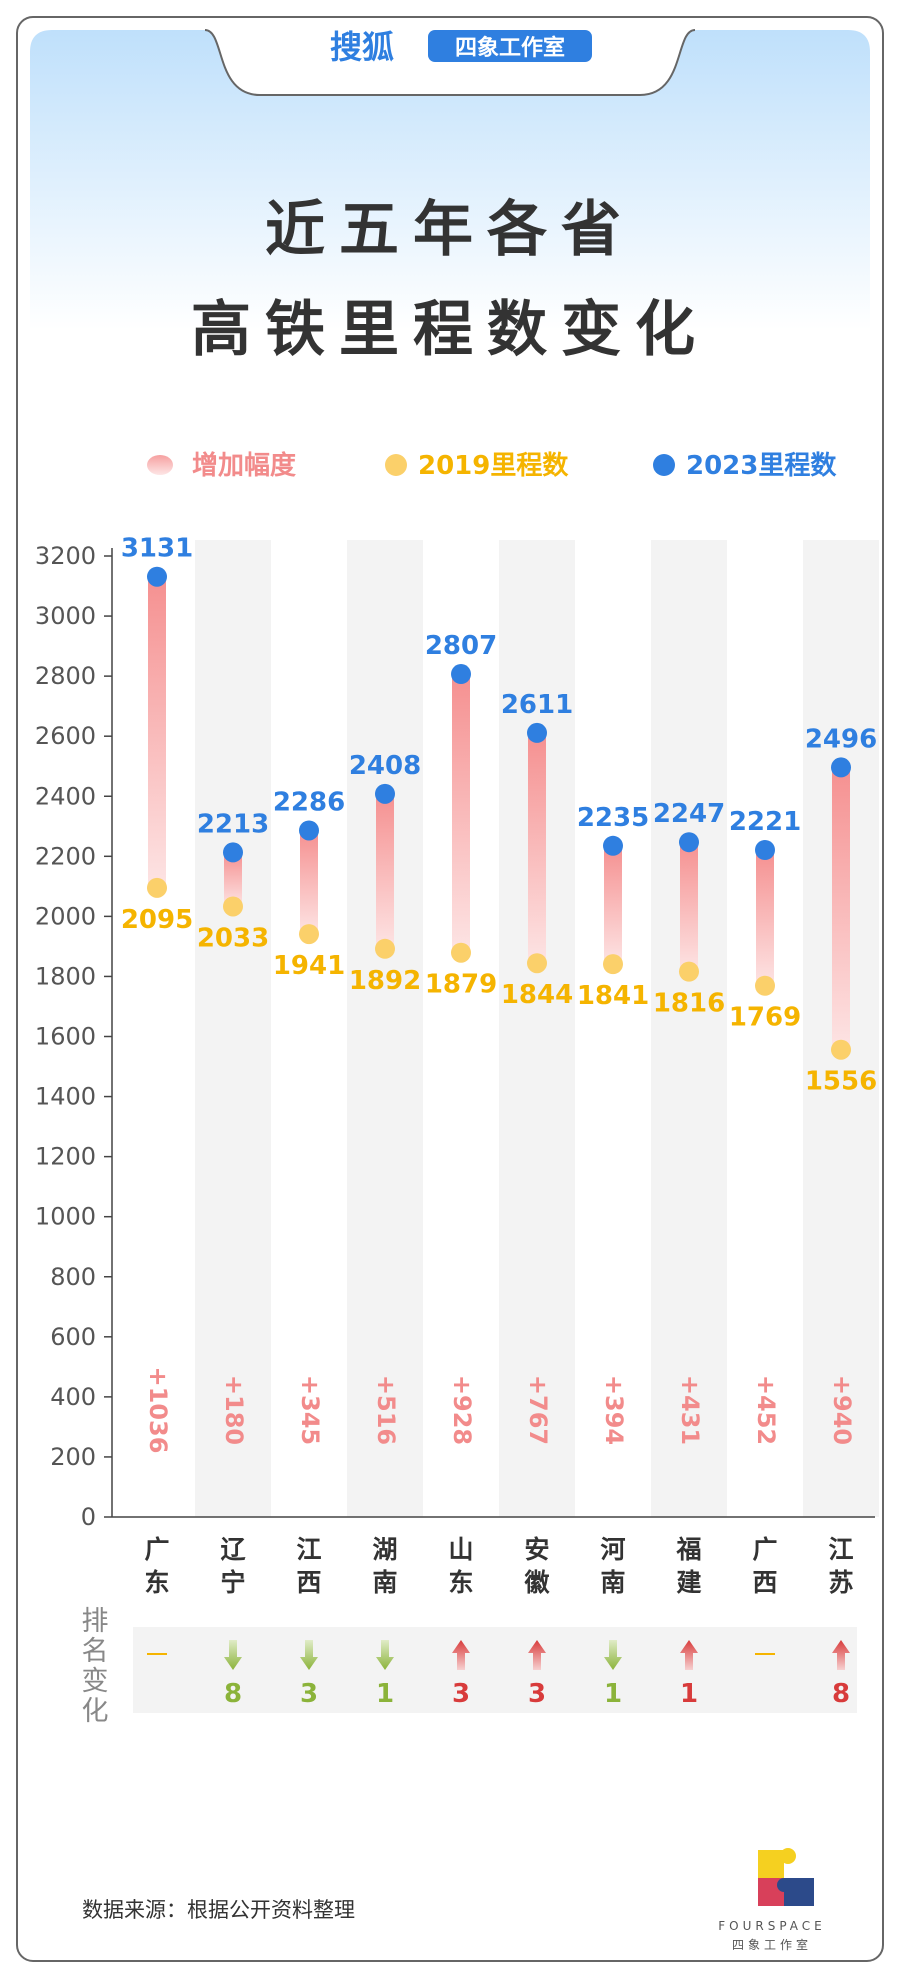  Describe the element at coordinates (234, 1410) in the screenshot. I see `increase-label: +180` at that location.